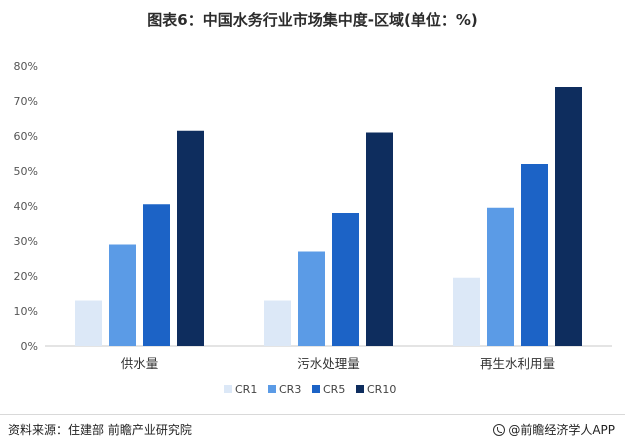  What do you see at coordinates (228, 389) in the screenshot?
I see `legend-swatch-cr1` at bounding box center [228, 389].